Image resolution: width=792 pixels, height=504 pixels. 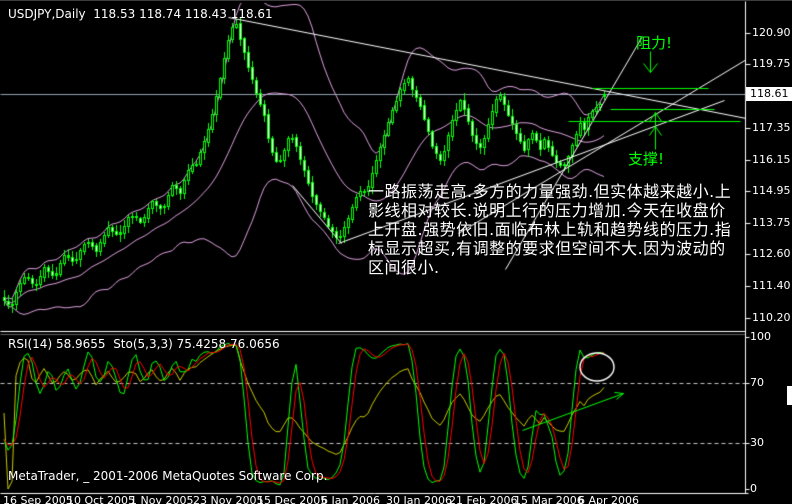 What do you see at coordinates (547, 210) in the screenshot?
I see `analysis-note-line: 影线相对较长.说明上行的压力增加.今天在收盘价` at bounding box center [547, 210].